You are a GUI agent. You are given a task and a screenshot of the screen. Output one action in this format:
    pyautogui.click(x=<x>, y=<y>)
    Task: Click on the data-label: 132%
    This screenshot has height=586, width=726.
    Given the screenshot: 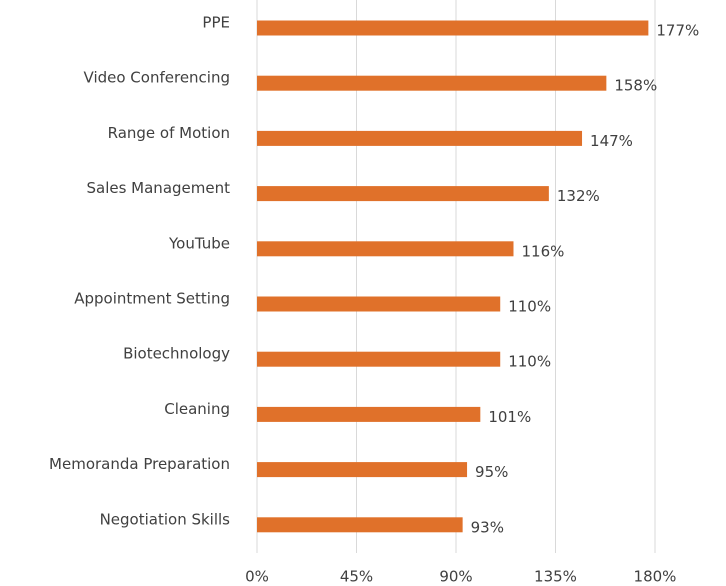 What is the action you would take?
    pyautogui.click(x=578, y=196)
    